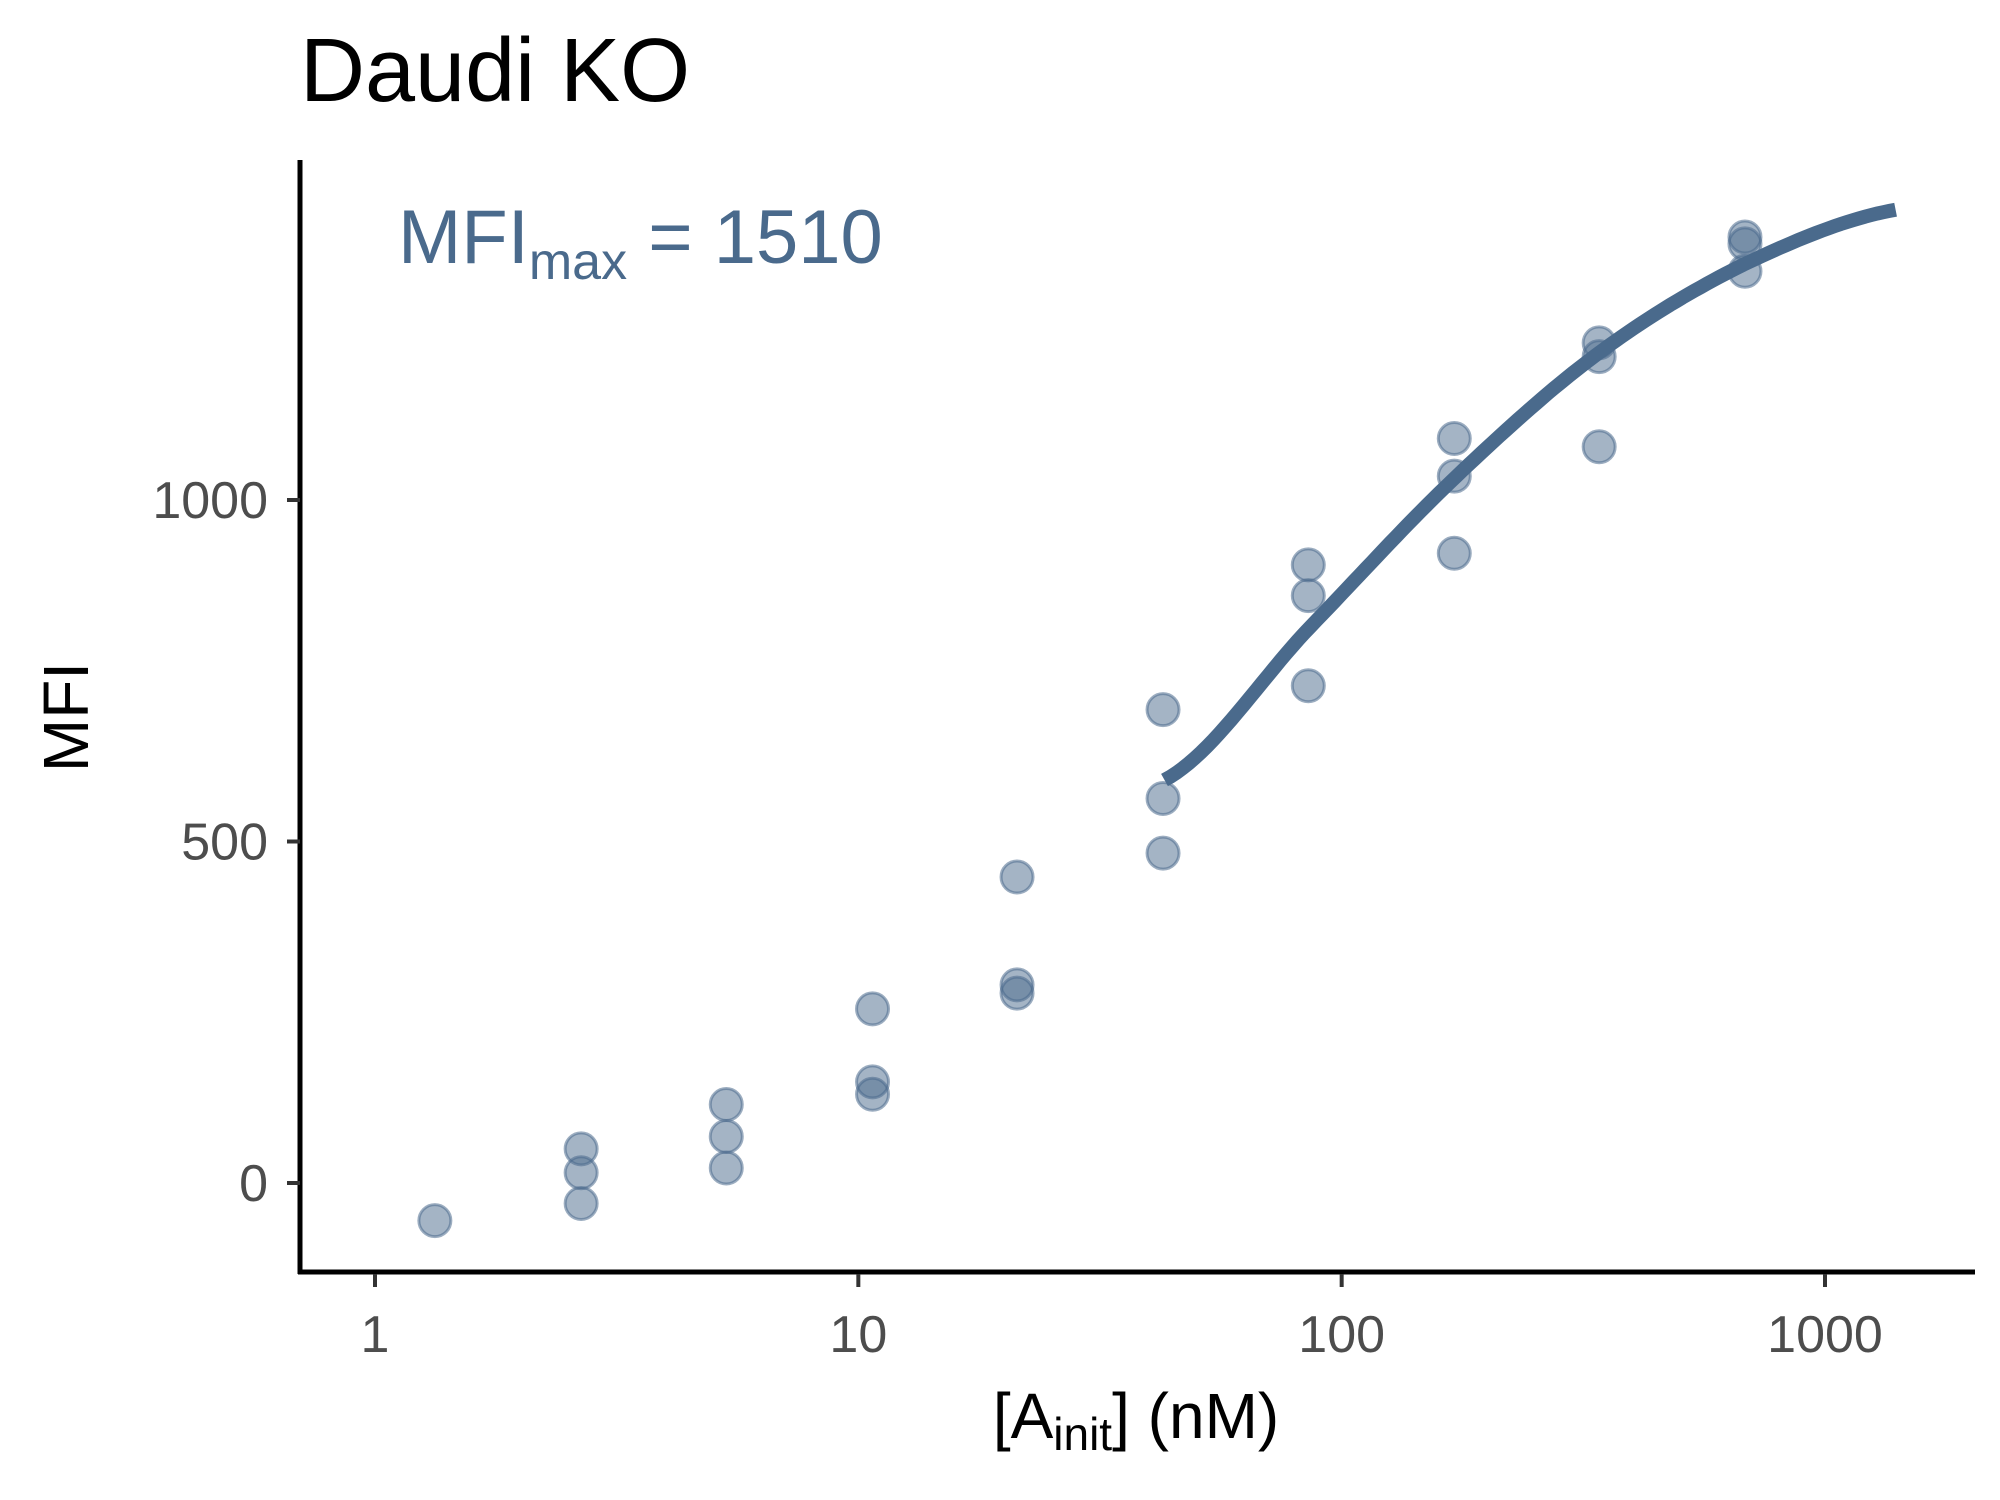 The height and width of the screenshot is (1500, 2000). Describe the element at coordinates (1341, 1335) in the screenshot. I see `x-tick-label: 100` at that location.